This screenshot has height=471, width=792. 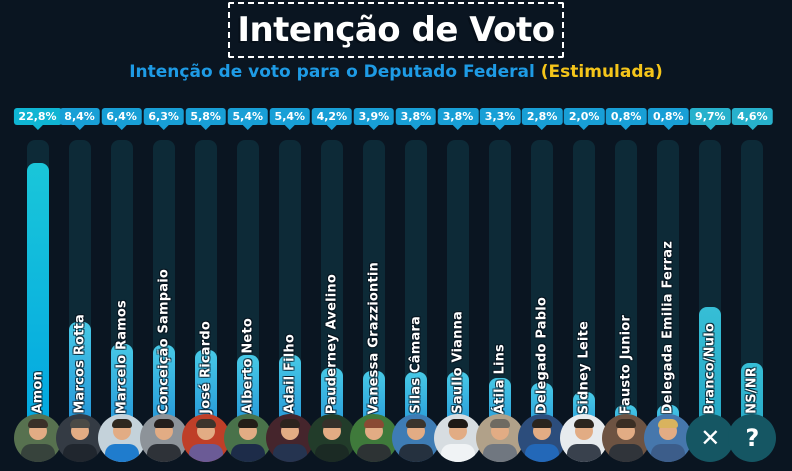 What do you see at coordinates (79, 116) in the screenshot?
I see `value-badge: 8,4%` at bounding box center [79, 116].